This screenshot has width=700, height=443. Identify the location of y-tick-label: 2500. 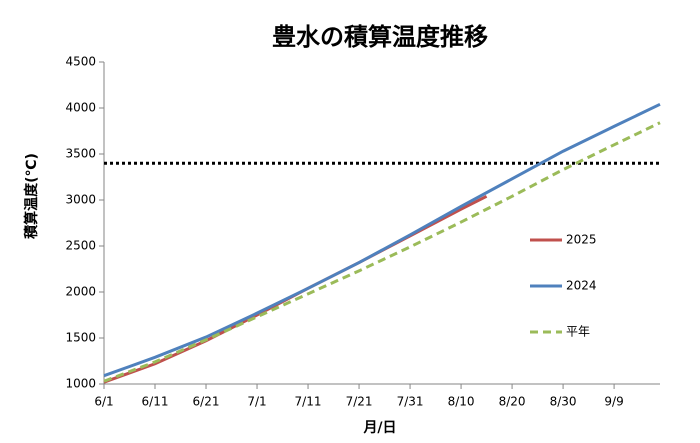
(80, 246).